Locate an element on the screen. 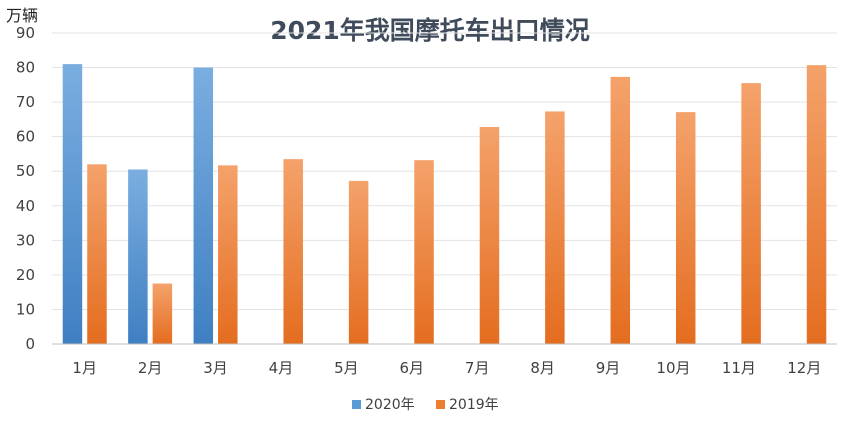  x-tick-label: 11月 is located at coordinates (739, 368).